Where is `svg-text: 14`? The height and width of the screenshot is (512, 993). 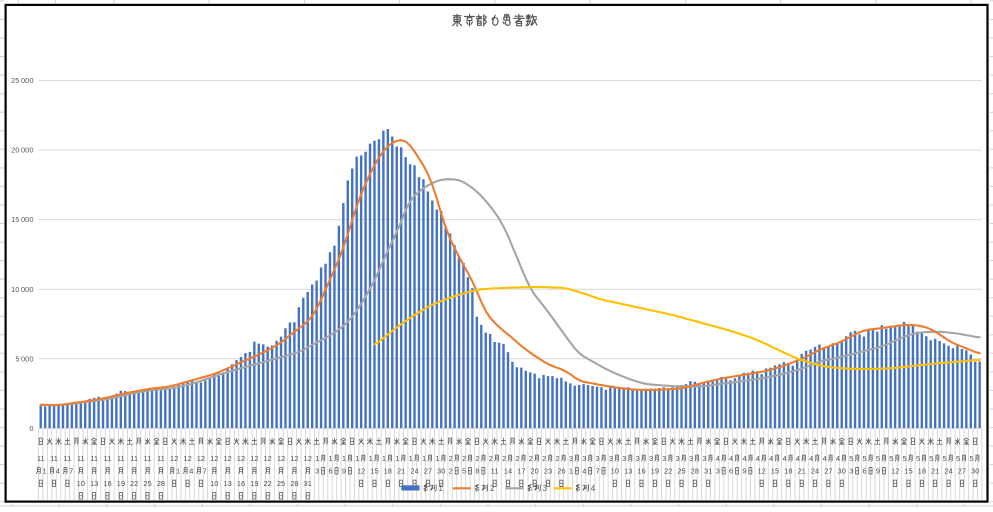 svg-text: 14 is located at coordinates (508, 471).